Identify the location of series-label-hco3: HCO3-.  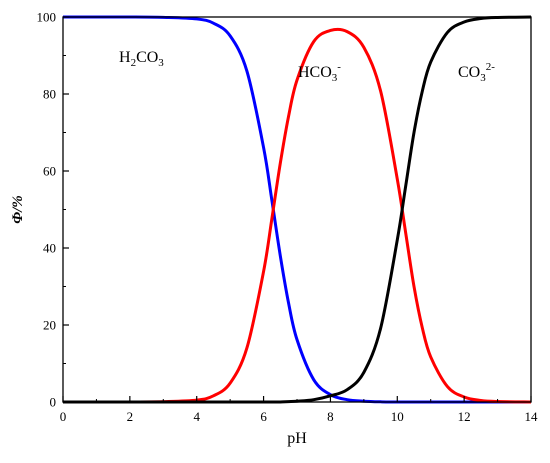
(319, 72).